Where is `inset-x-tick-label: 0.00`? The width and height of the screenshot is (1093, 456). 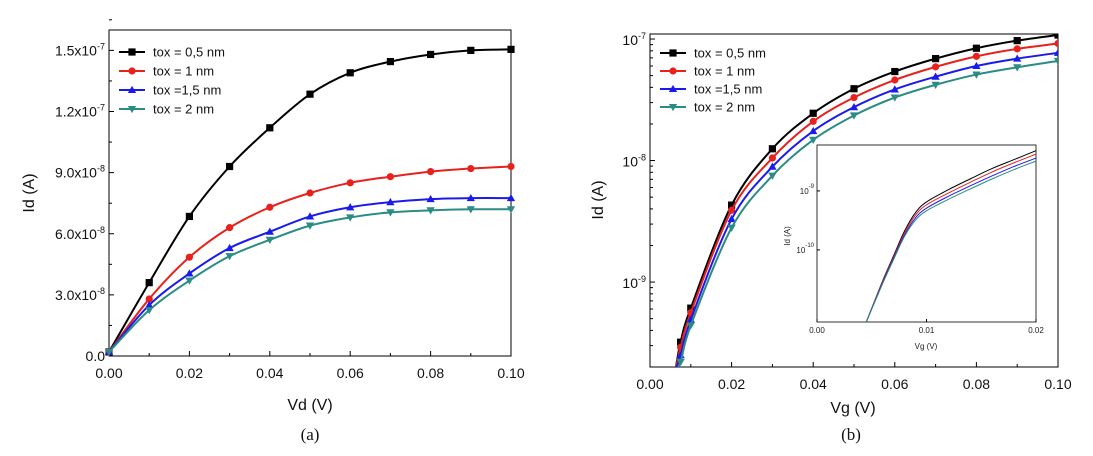
inset-x-tick-label: 0.00 is located at coordinates (817, 330).